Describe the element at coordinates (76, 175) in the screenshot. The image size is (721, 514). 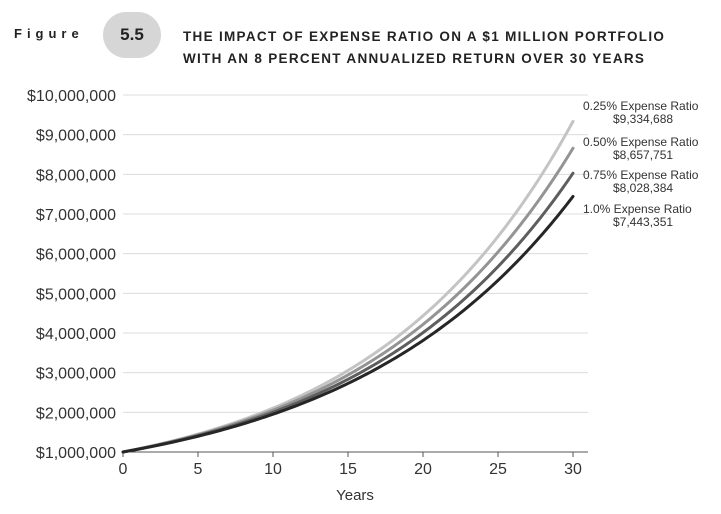
I see `y-tick-label: $8,000,000` at that location.